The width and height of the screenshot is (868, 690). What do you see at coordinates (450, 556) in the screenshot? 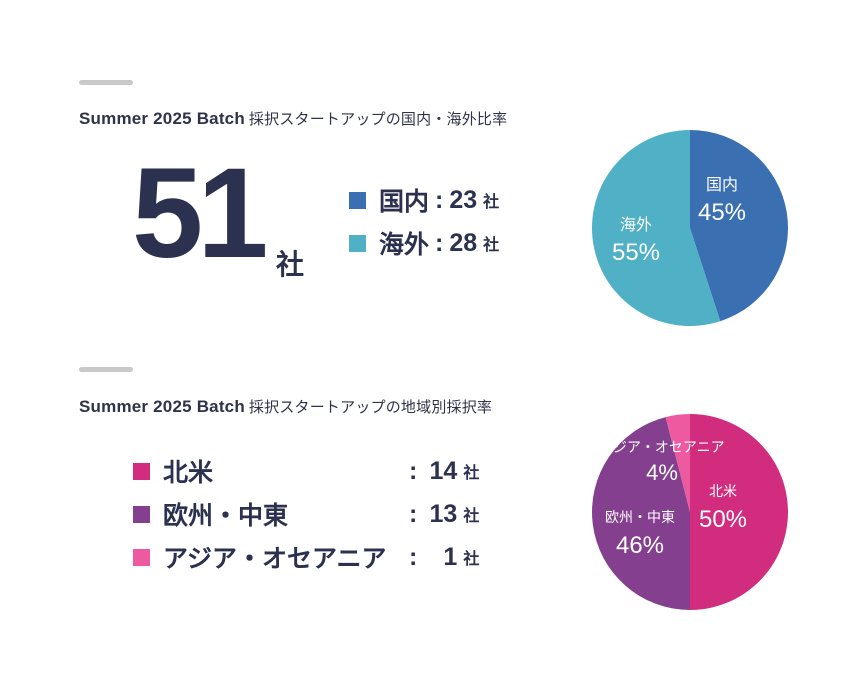
I see `legend-value: 1` at bounding box center [450, 556].